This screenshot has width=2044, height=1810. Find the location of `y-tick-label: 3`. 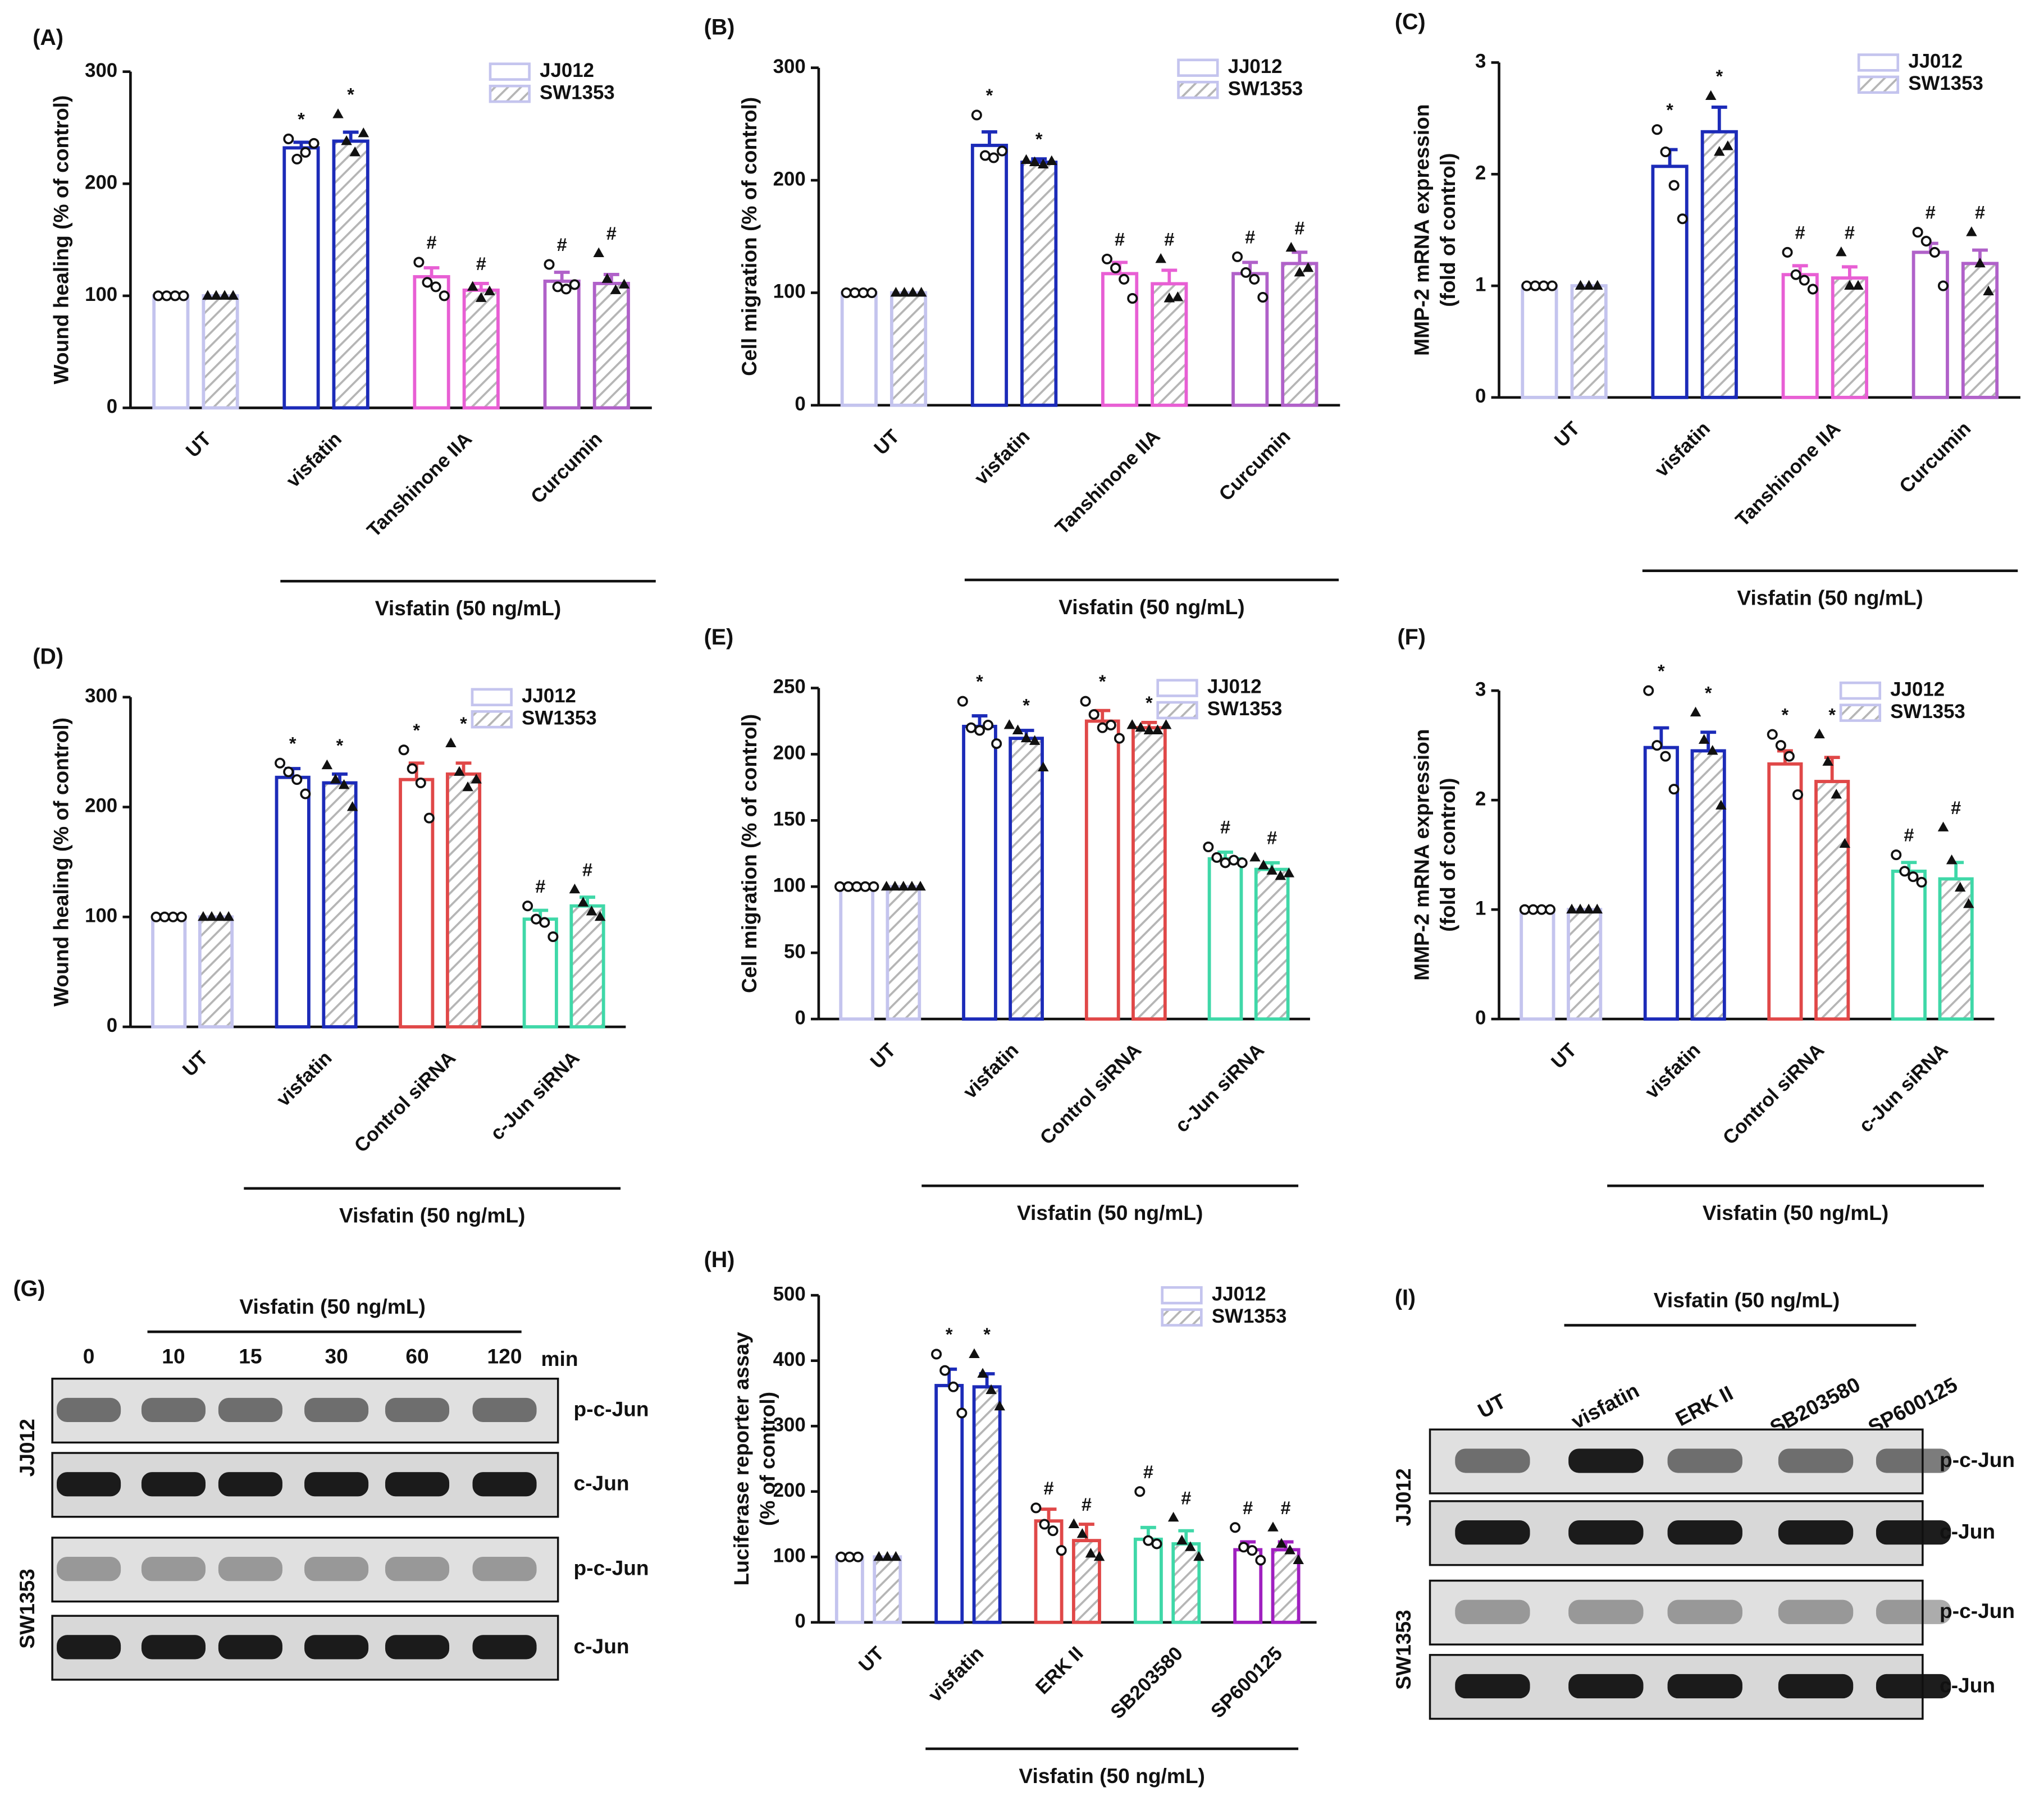

y-tick-label: 3 is located at coordinates (1480, 61).